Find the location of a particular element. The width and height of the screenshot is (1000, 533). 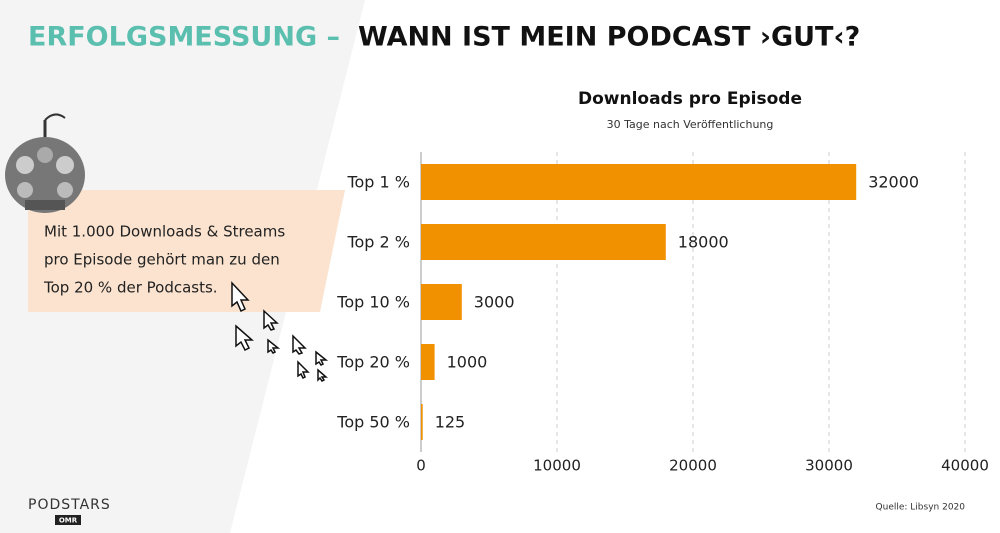

y-tick-label: Top 50 % is located at coordinates (373, 422).